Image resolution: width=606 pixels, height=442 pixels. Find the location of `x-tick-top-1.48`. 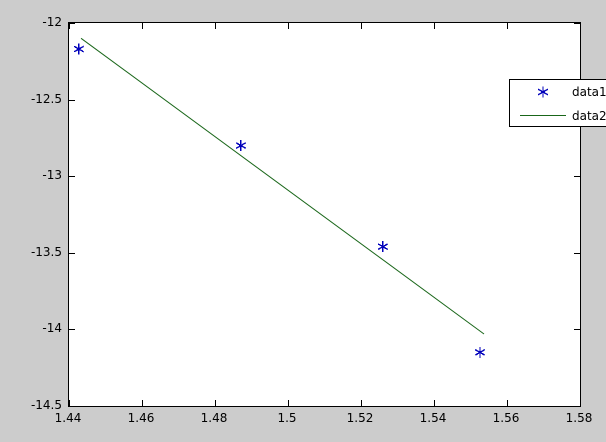

x-tick-top-1.48 is located at coordinates (215, 26).